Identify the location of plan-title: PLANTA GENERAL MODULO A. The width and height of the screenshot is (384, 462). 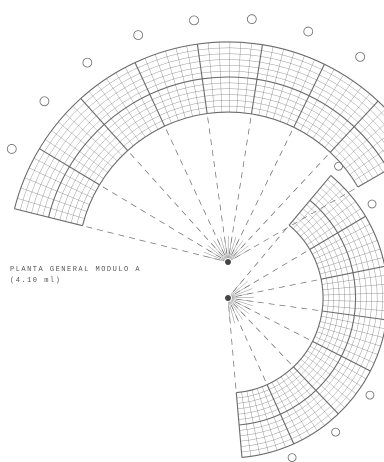
(76, 270).